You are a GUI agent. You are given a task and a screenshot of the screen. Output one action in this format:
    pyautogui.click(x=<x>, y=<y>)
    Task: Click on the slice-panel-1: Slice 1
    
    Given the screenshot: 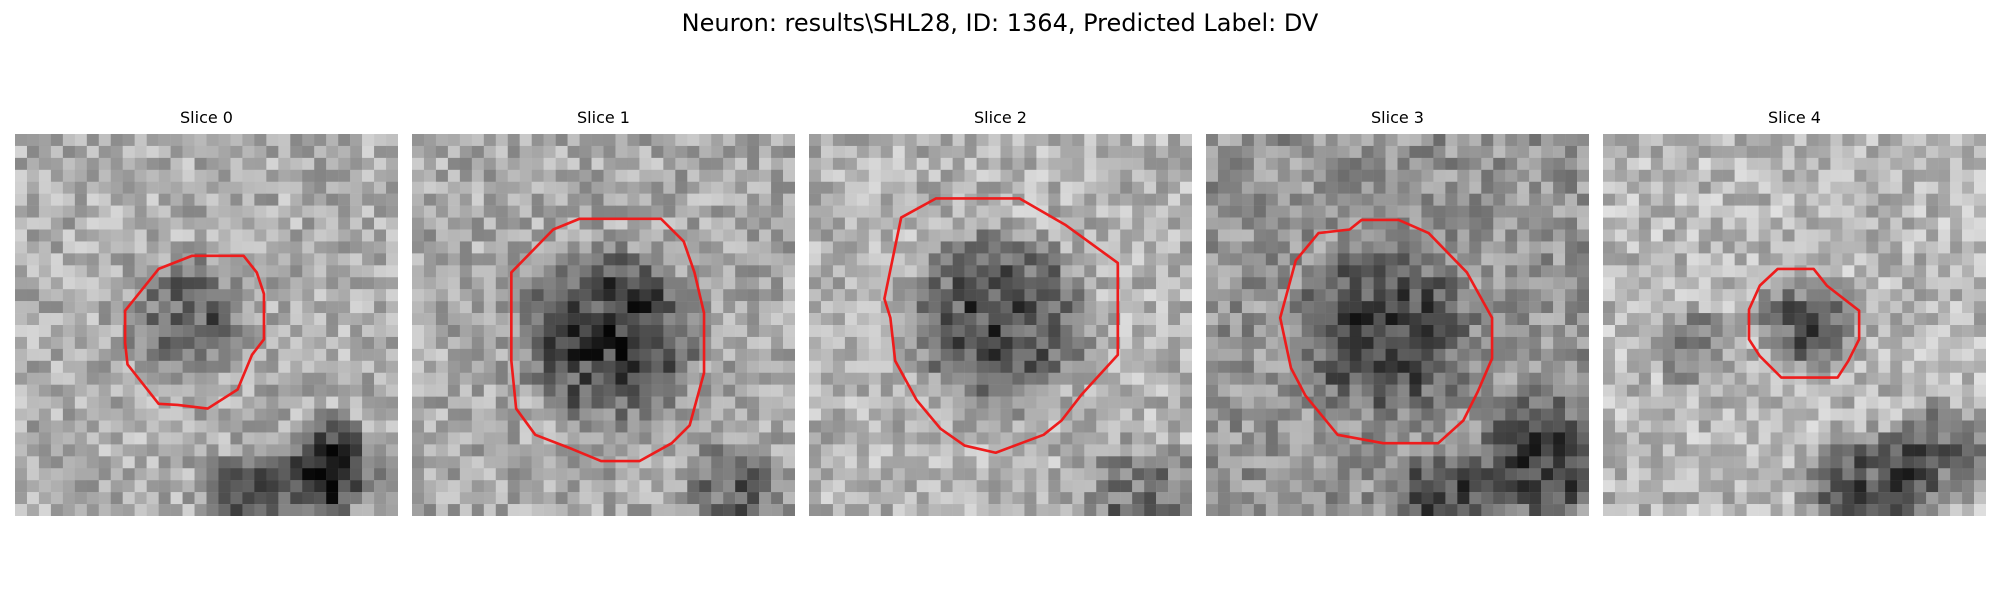 What is the action you would take?
    pyautogui.click(x=603, y=312)
    